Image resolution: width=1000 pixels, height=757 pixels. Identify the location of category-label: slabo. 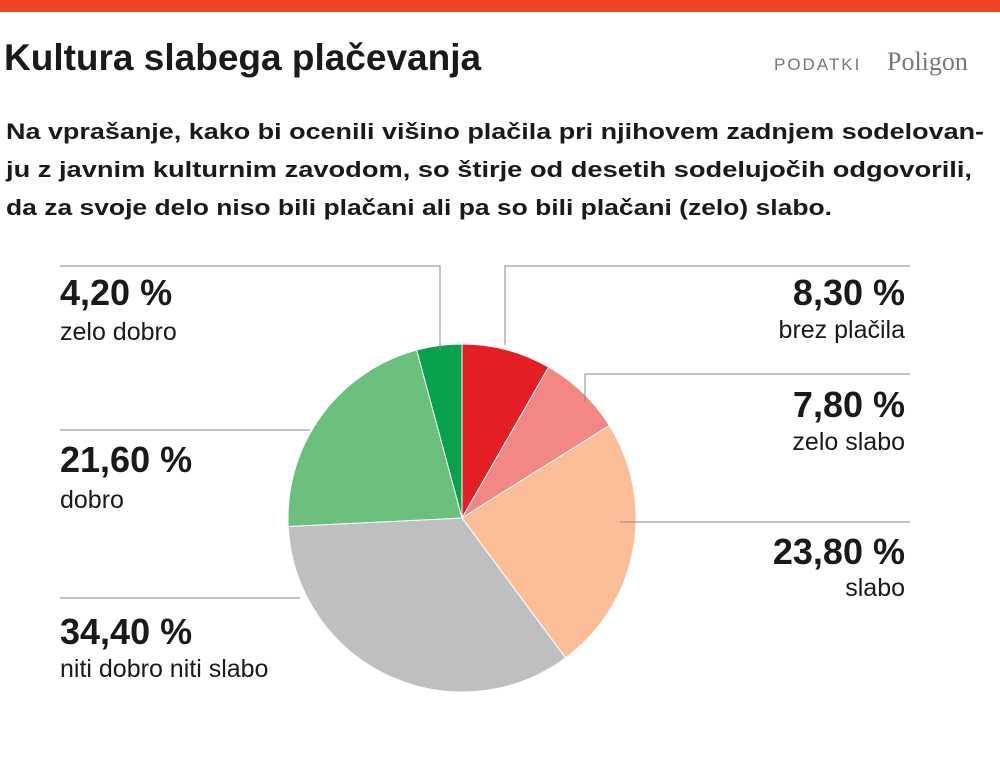
(875, 588).